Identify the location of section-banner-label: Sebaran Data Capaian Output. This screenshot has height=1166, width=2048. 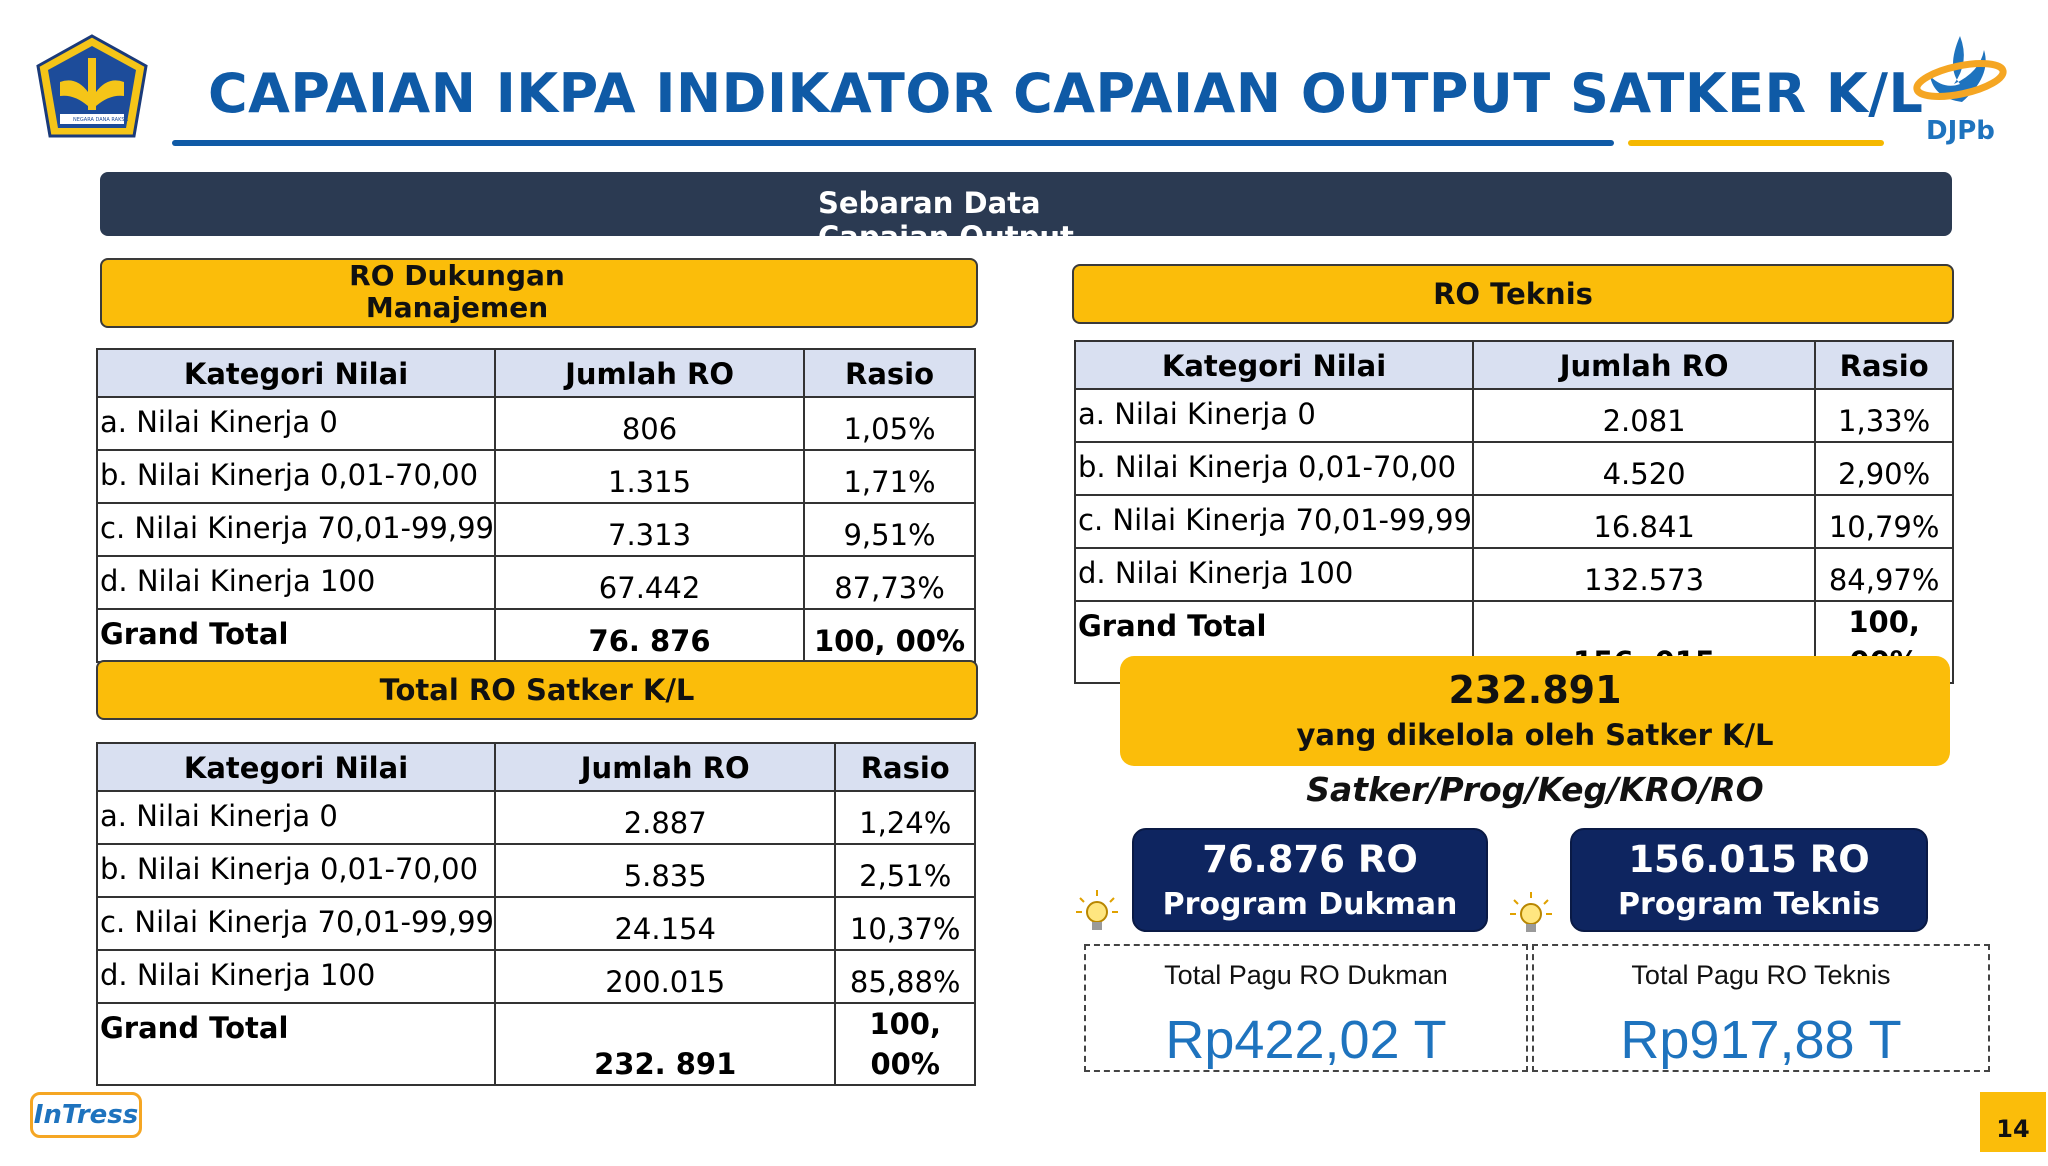
(946, 211).